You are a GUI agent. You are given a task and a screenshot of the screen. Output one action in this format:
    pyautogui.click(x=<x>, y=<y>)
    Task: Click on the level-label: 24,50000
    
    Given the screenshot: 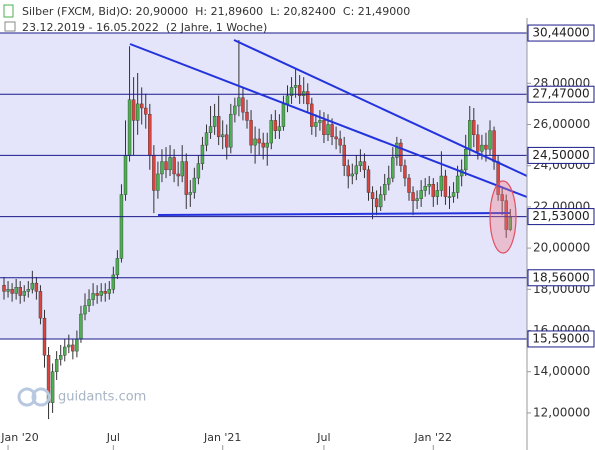 What is the action you would take?
    pyautogui.click(x=560, y=155)
    